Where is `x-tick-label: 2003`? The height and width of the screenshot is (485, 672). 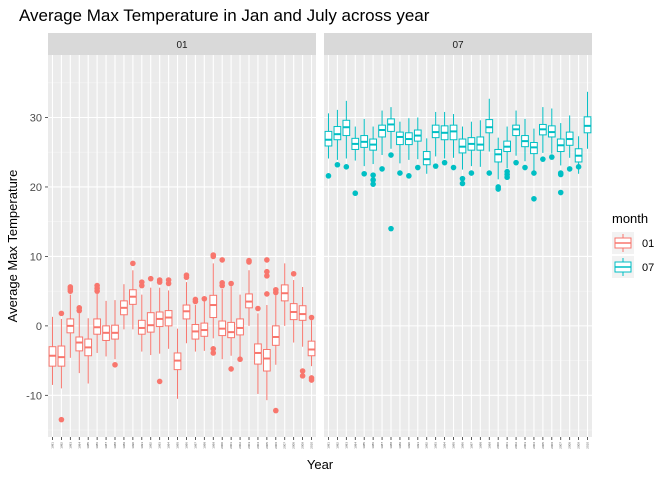
x-tick-label: 2003 is located at coordinates (249, 445).